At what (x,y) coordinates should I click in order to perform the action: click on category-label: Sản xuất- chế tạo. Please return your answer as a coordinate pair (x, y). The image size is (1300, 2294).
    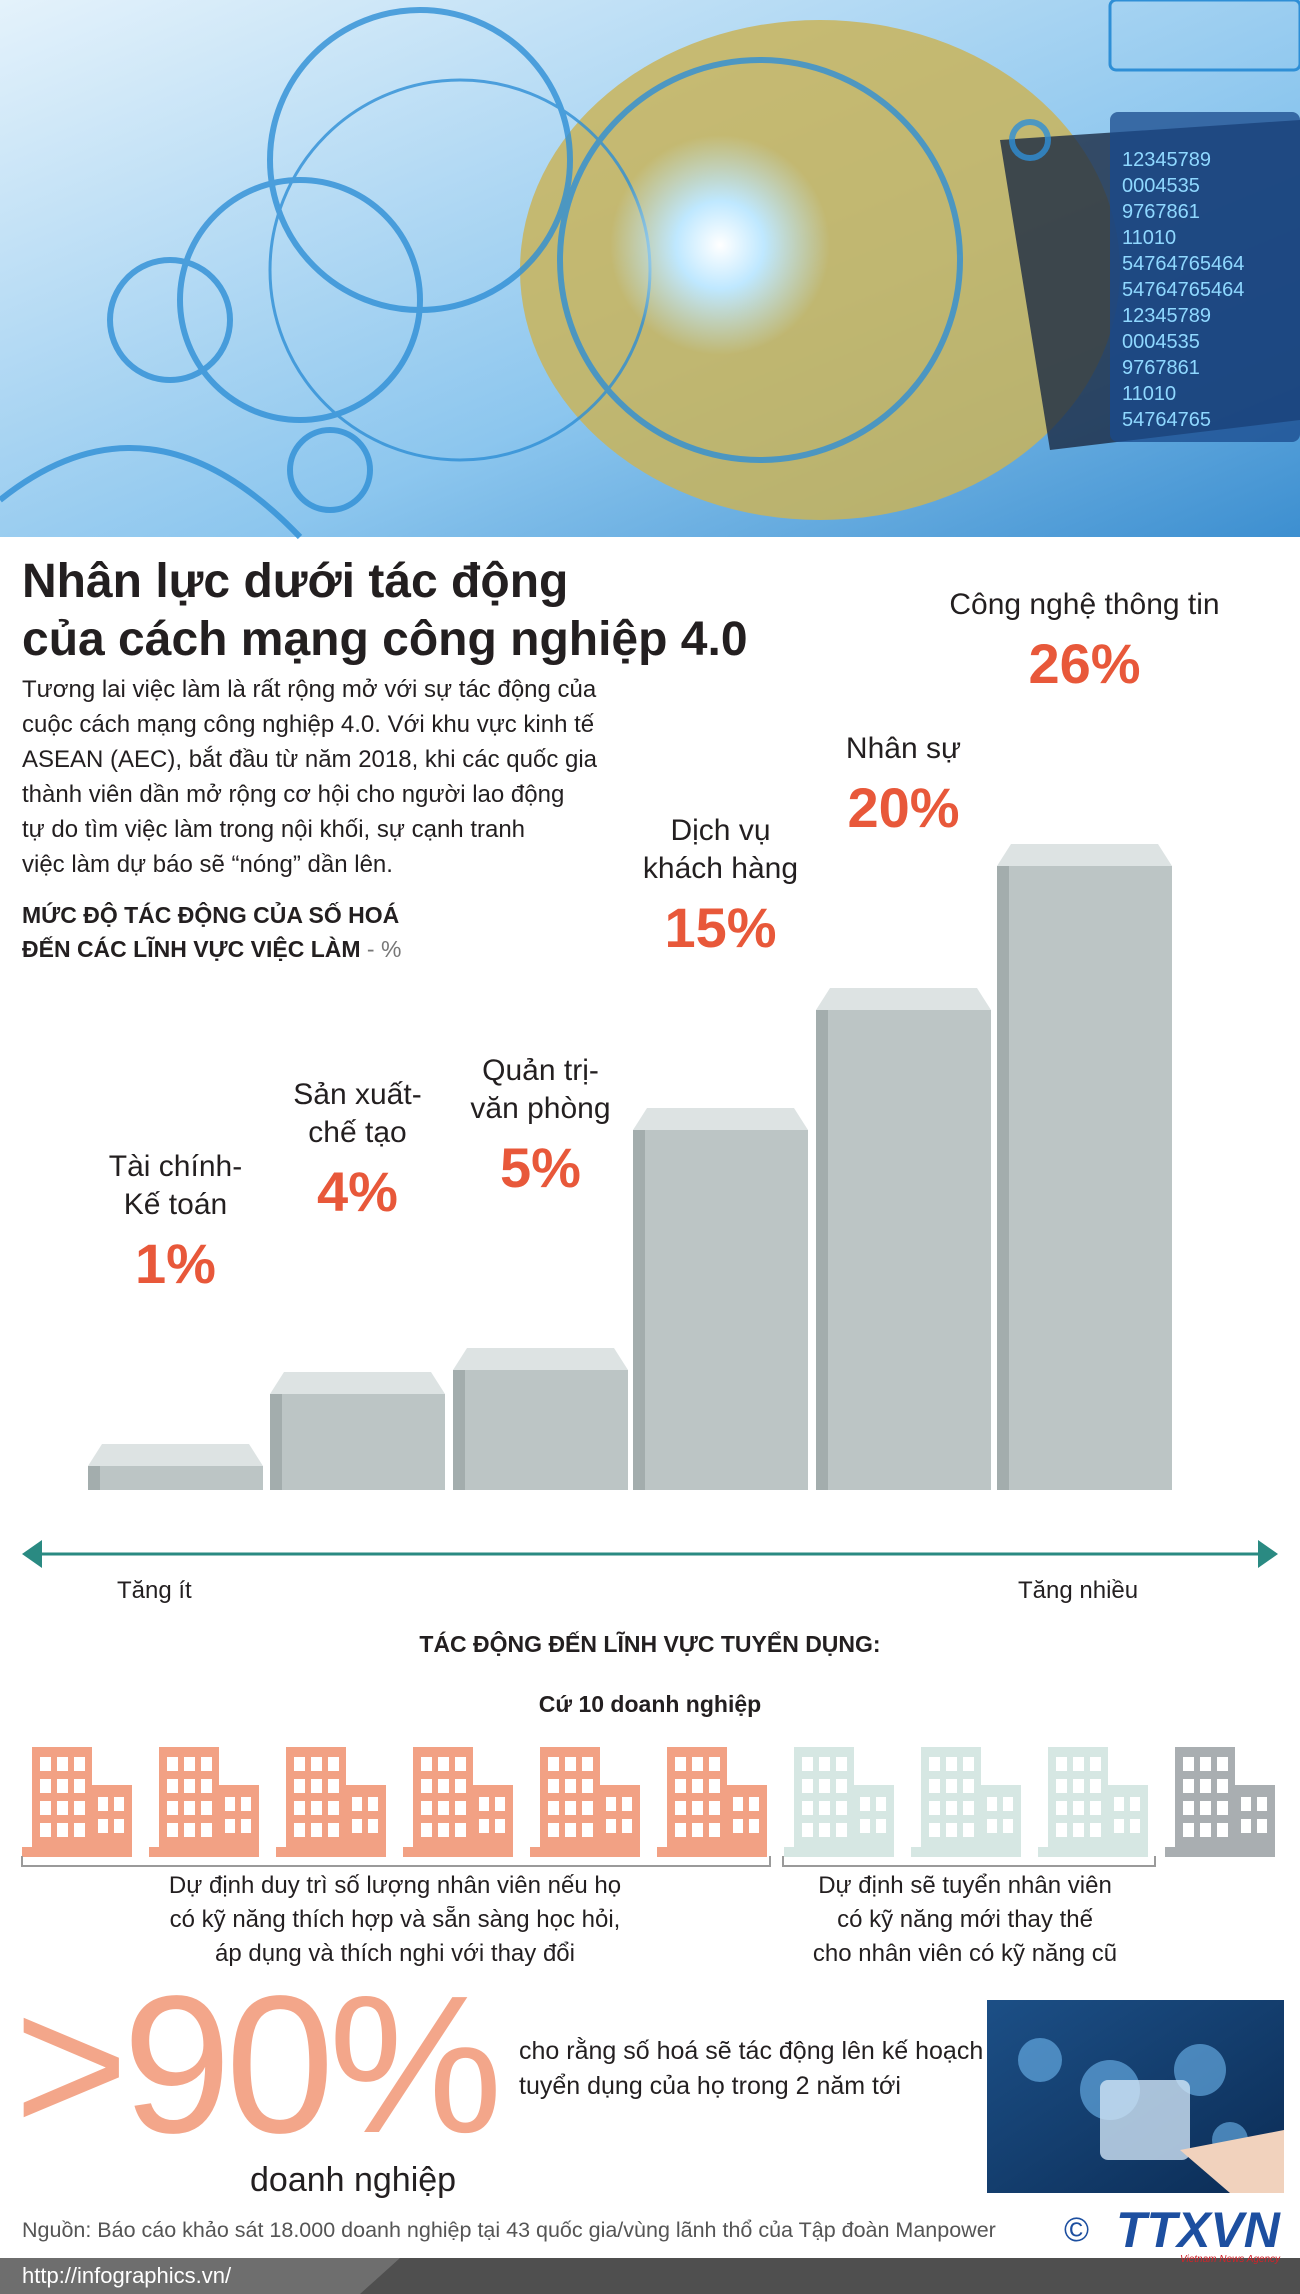
    Looking at the image, I should click on (357, 1113).